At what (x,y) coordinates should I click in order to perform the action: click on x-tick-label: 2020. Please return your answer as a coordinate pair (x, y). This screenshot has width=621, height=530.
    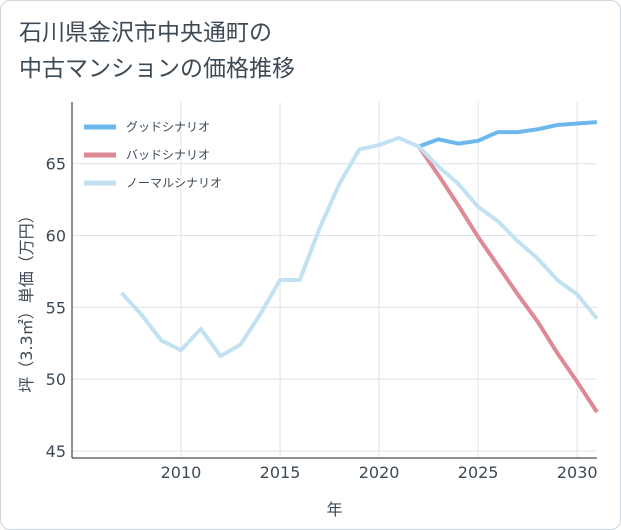
    Looking at the image, I should click on (379, 472).